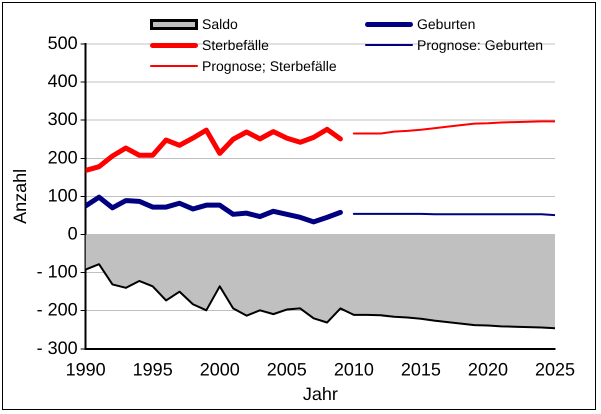 The image size is (601, 414). Describe the element at coordinates (63, 42) in the screenshot. I see `y-tick-label: 500` at that location.